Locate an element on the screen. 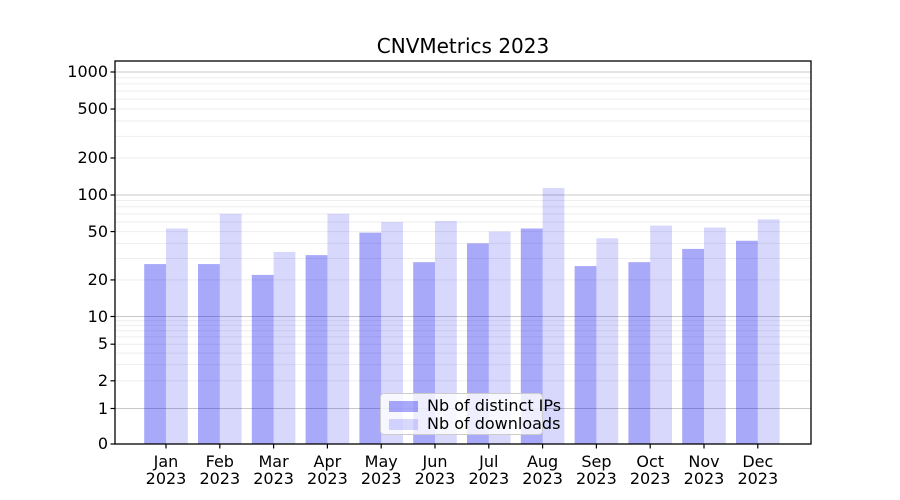  x-tick-label: Sep 2023 is located at coordinates (596, 470).